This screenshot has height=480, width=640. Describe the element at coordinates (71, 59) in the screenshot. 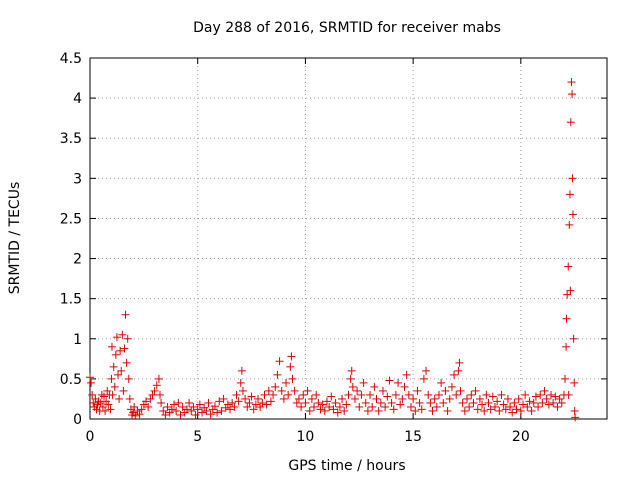

I see `y-tick-label: 4.5` at that location.